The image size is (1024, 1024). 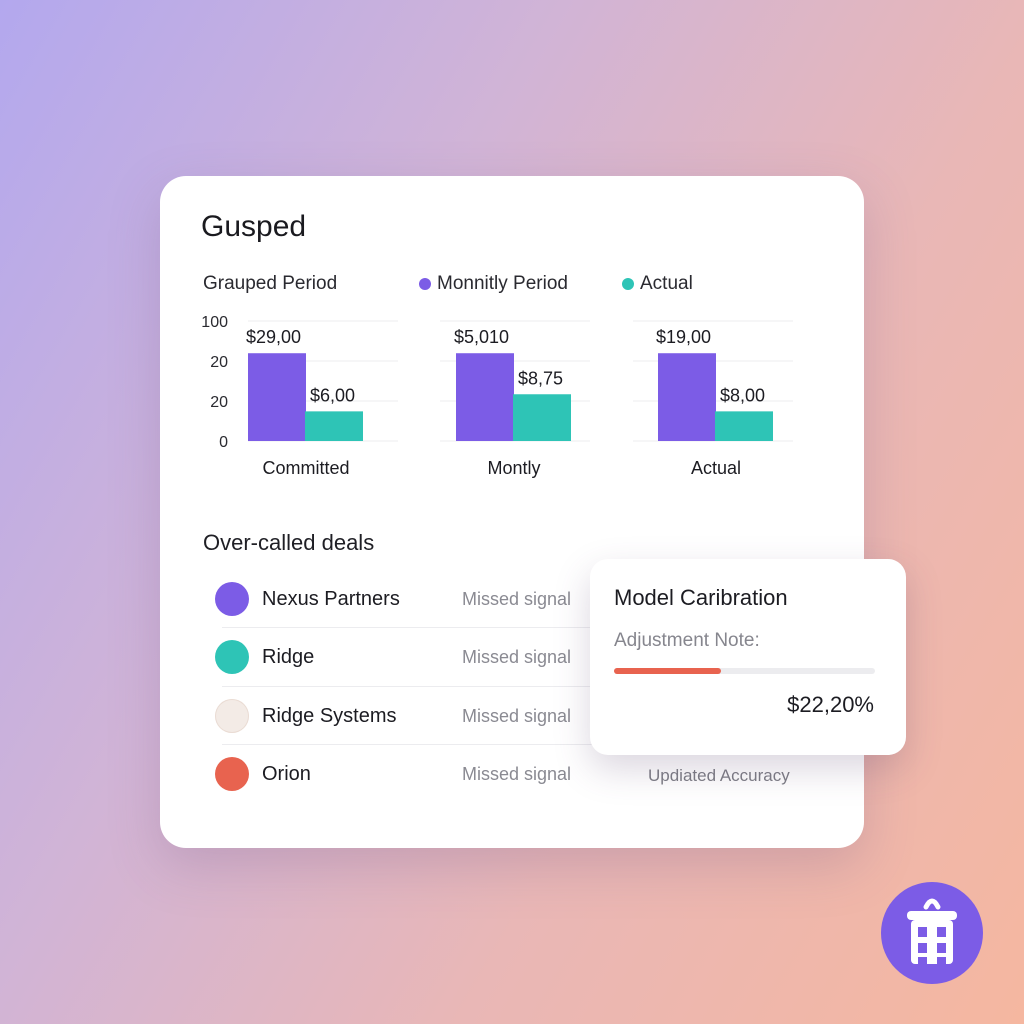 I want to click on legend-item-monthly: Monnitly Period, so click(x=493, y=284).